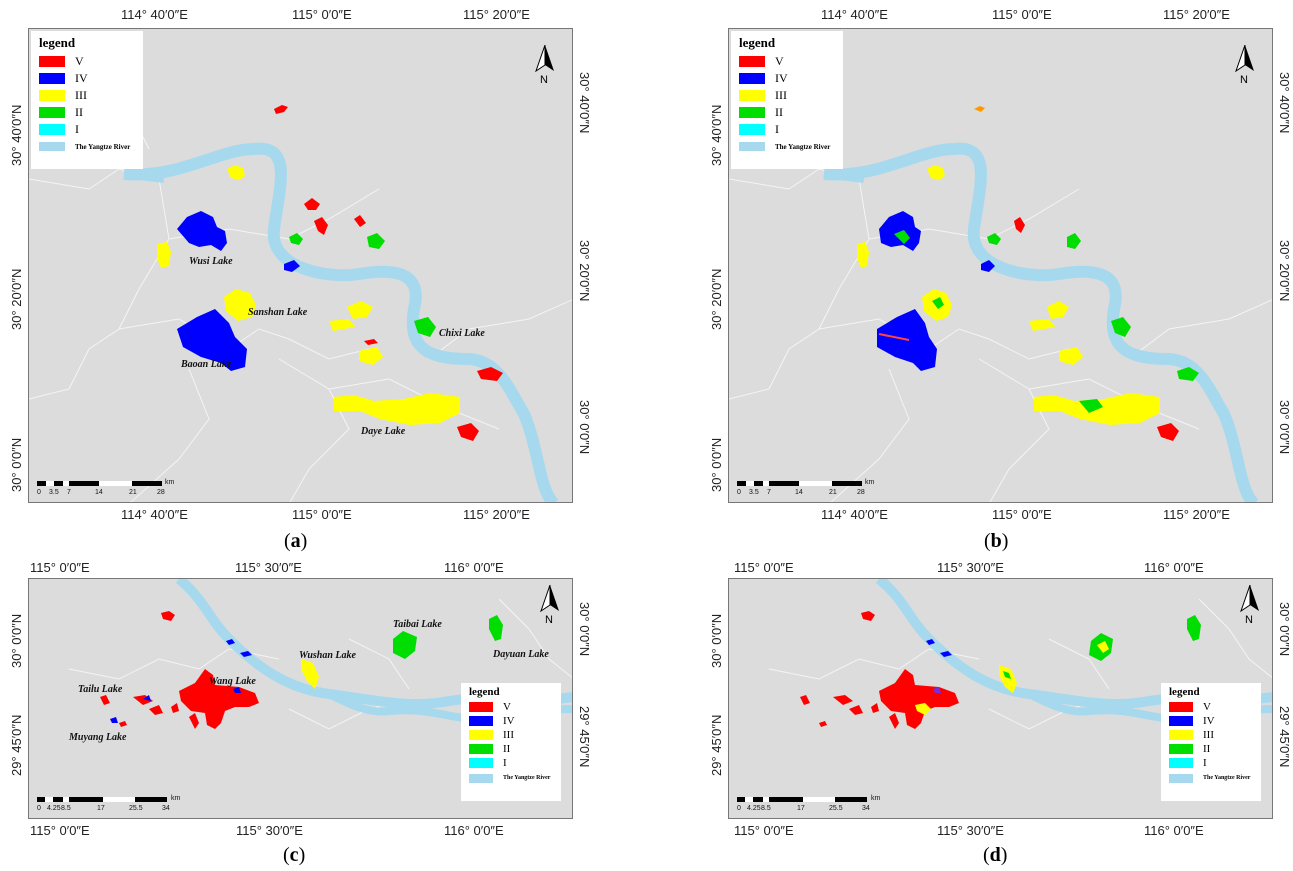  What do you see at coordinates (788, 129) in the screenshot?
I see `legend-item-i-b: I` at bounding box center [788, 129].